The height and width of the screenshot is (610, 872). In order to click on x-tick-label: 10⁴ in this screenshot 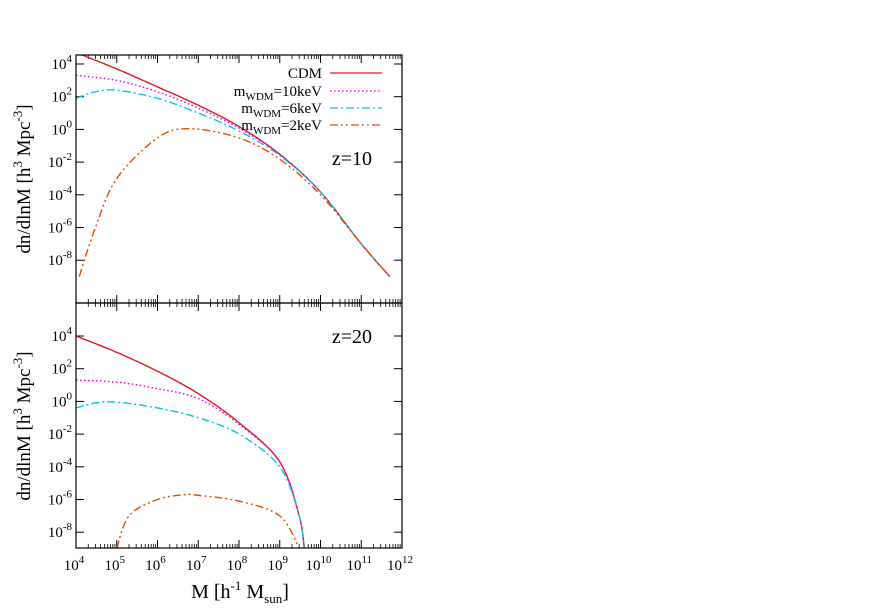, I will do `click(74, 564)`.